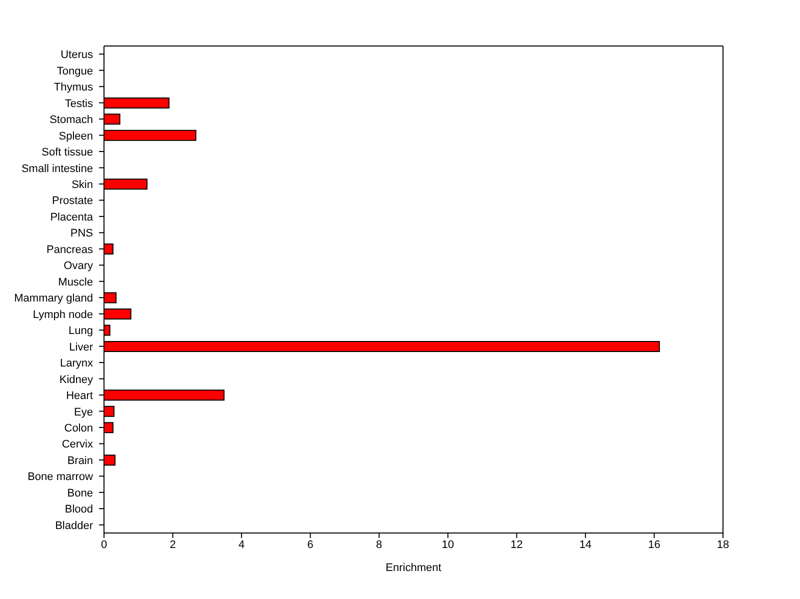 Image resolution: width=800 pixels, height=599 pixels. I want to click on y-tick-label: Skin, so click(82, 184).